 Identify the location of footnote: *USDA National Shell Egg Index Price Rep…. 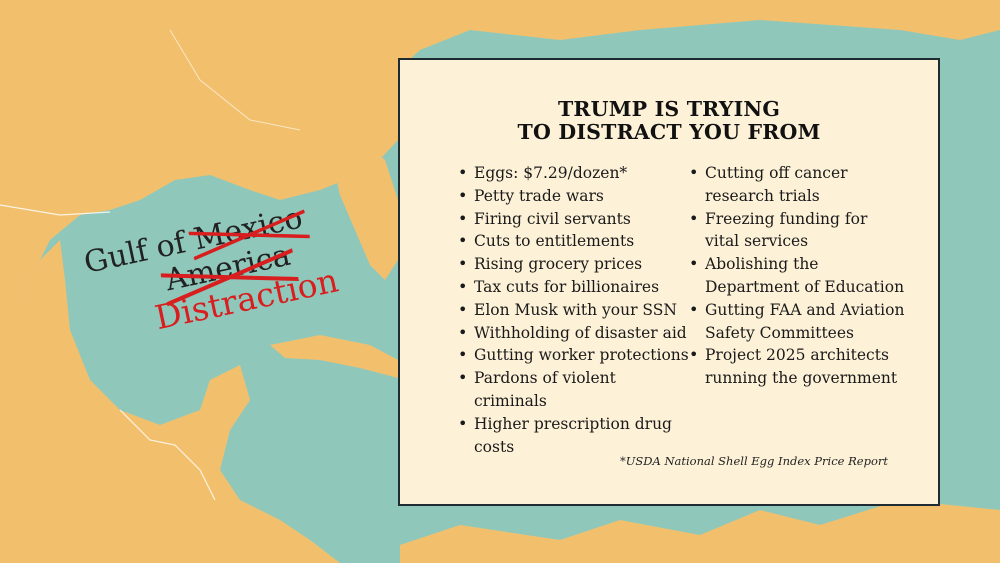
(753, 461).